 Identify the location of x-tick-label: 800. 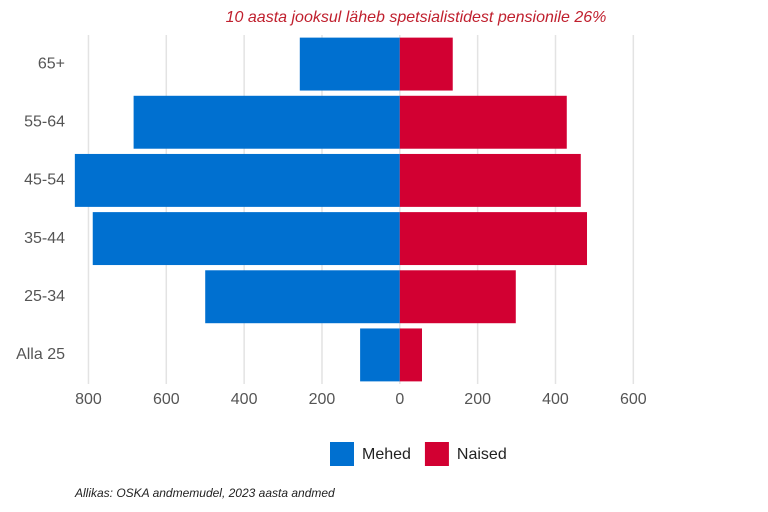
(88, 399).